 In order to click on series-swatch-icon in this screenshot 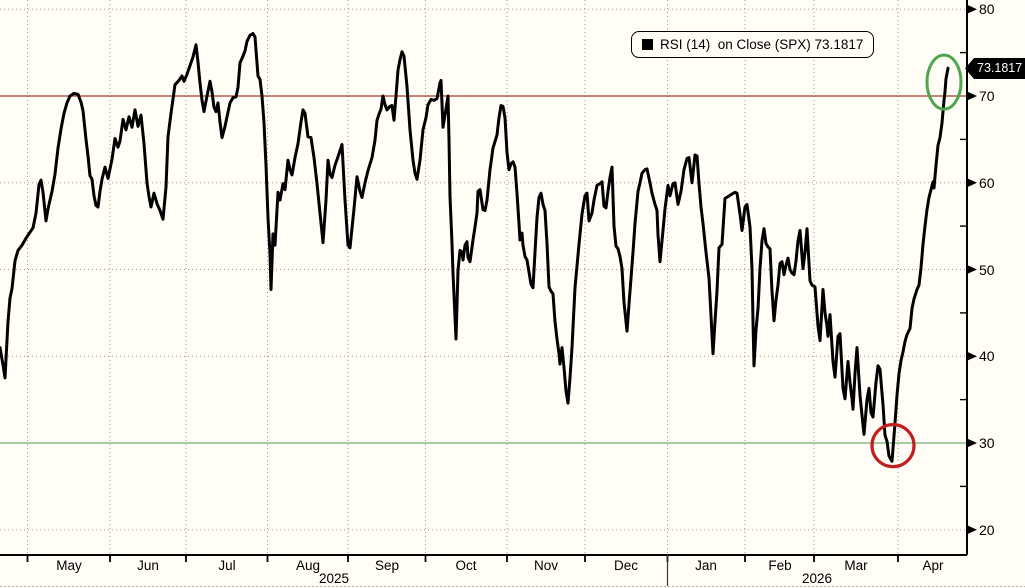, I will do `click(647, 44)`.